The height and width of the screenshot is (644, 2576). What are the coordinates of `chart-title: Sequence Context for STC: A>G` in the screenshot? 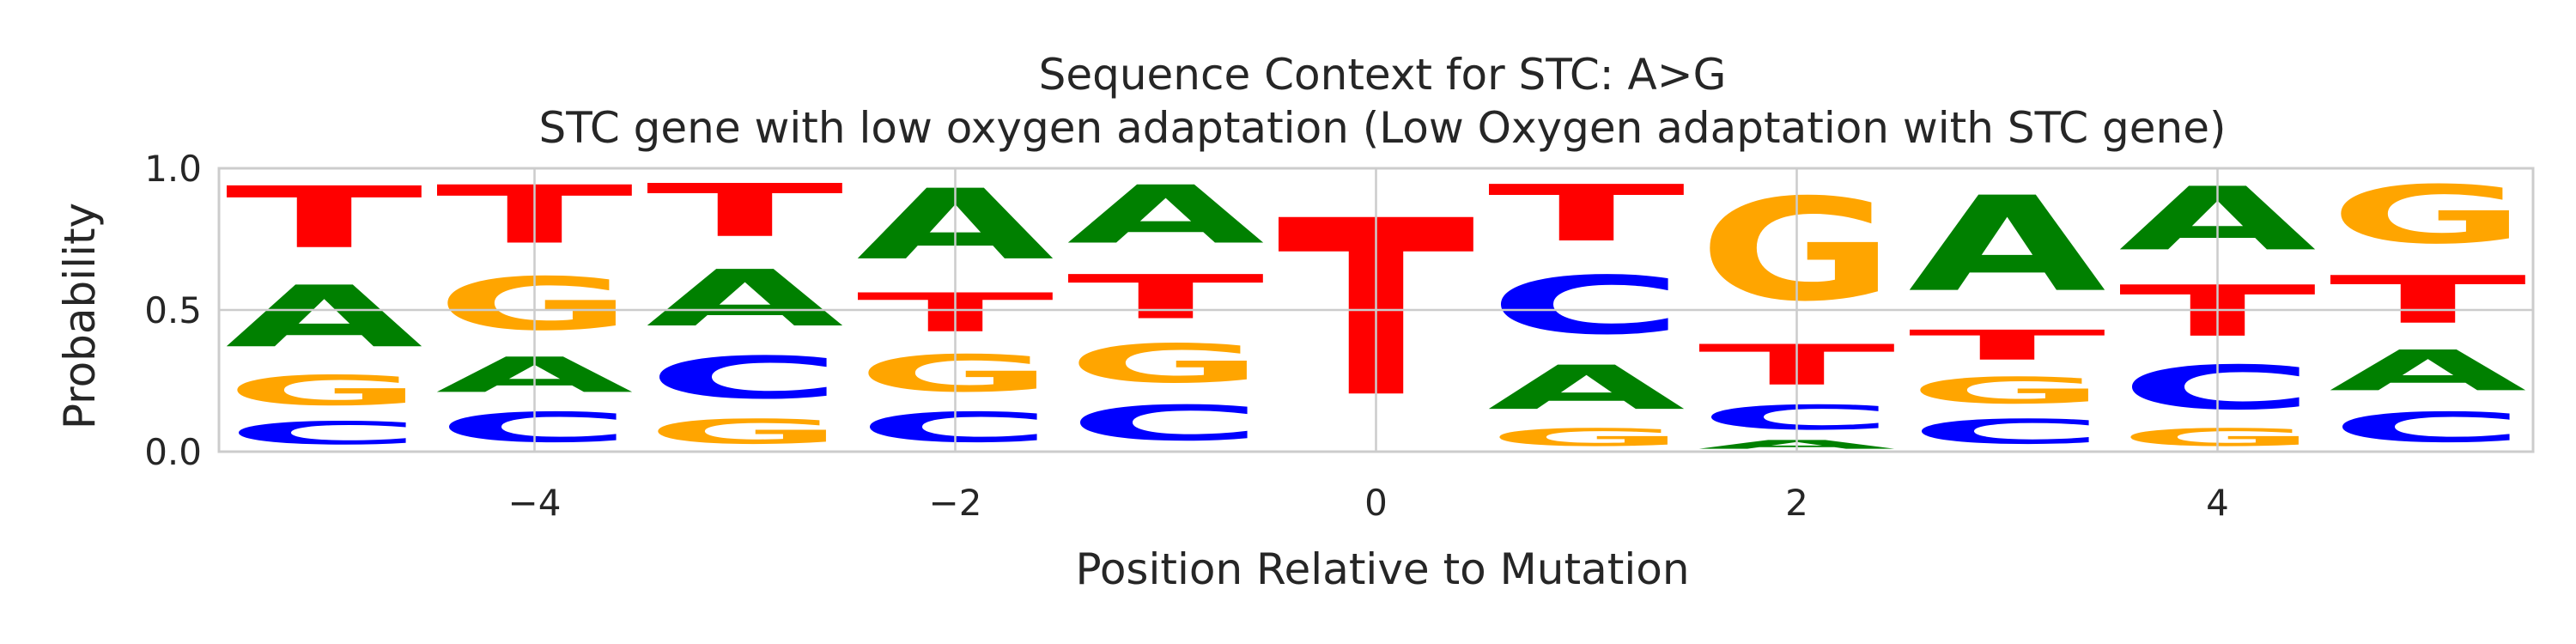 It's located at (1383, 75).